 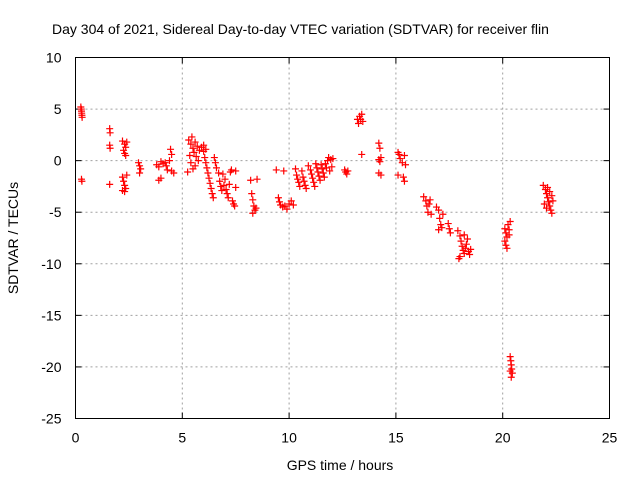 I want to click on x-tick-label: 20, so click(x=503, y=438).